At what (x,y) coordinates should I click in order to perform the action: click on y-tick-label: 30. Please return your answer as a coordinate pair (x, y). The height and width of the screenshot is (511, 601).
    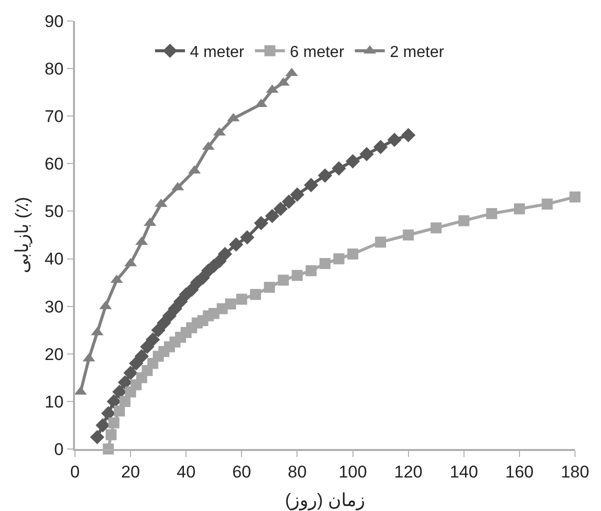
    Looking at the image, I should click on (54, 306).